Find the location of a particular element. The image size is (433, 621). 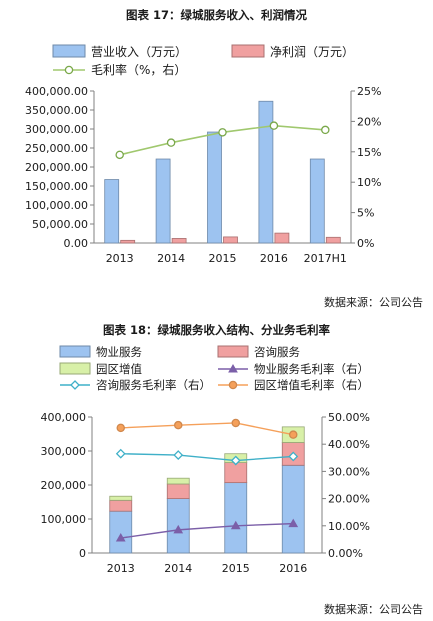

chart2-title: 图表 18：绿城服务收入结构、分业务毛利率 is located at coordinates (216, 330).